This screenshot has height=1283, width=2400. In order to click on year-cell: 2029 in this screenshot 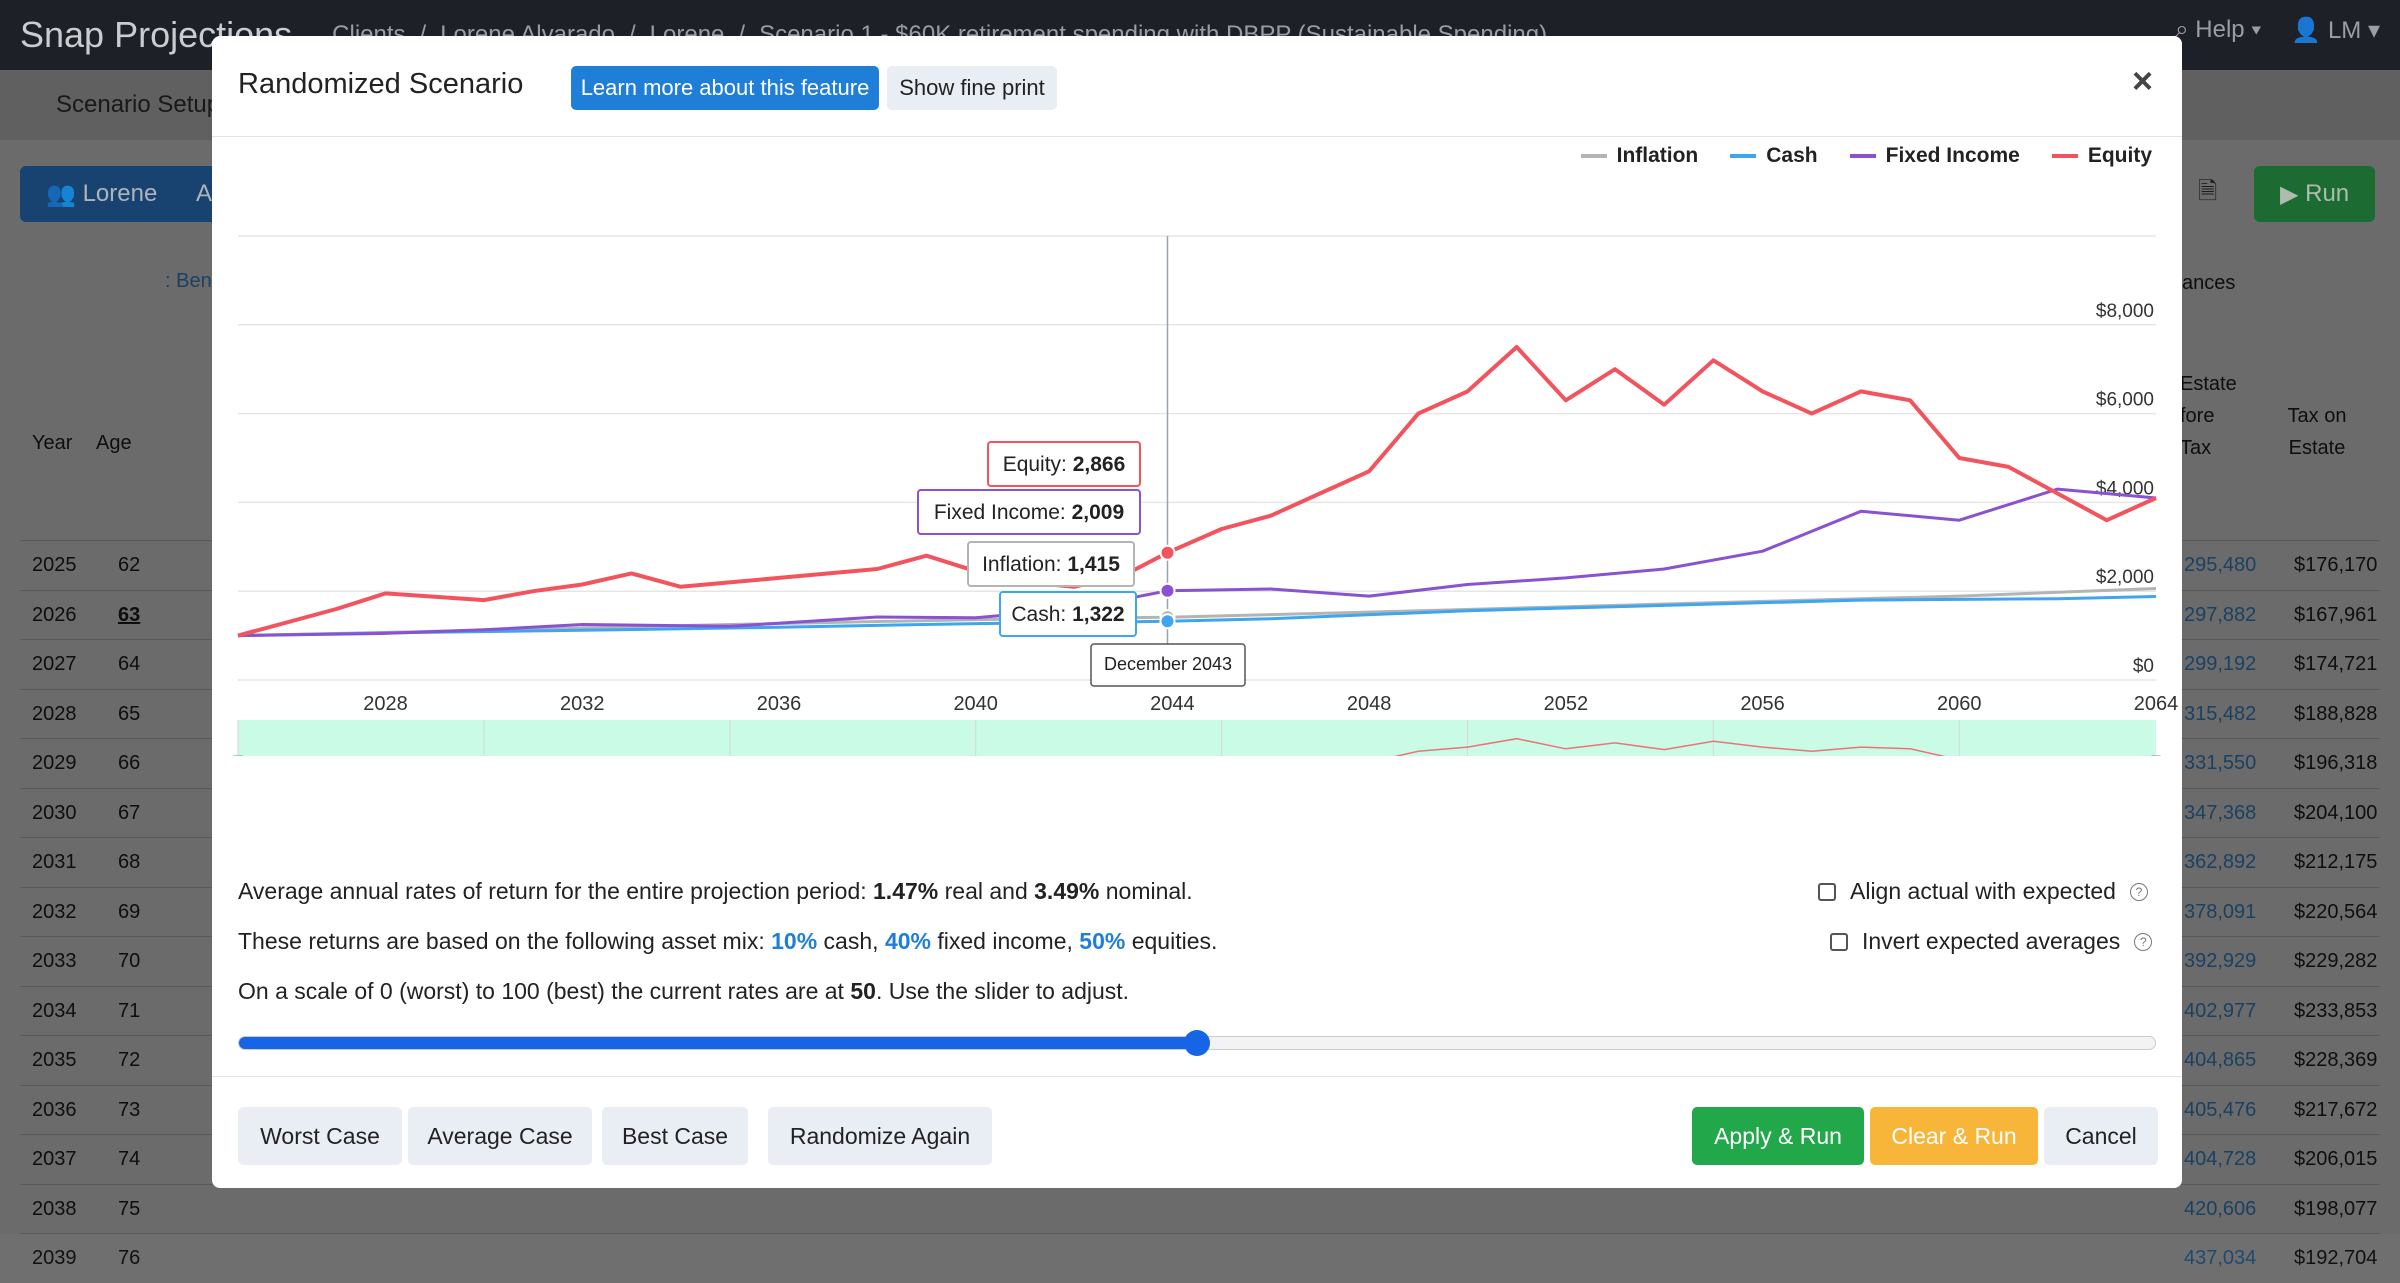, I will do `click(54, 763)`.